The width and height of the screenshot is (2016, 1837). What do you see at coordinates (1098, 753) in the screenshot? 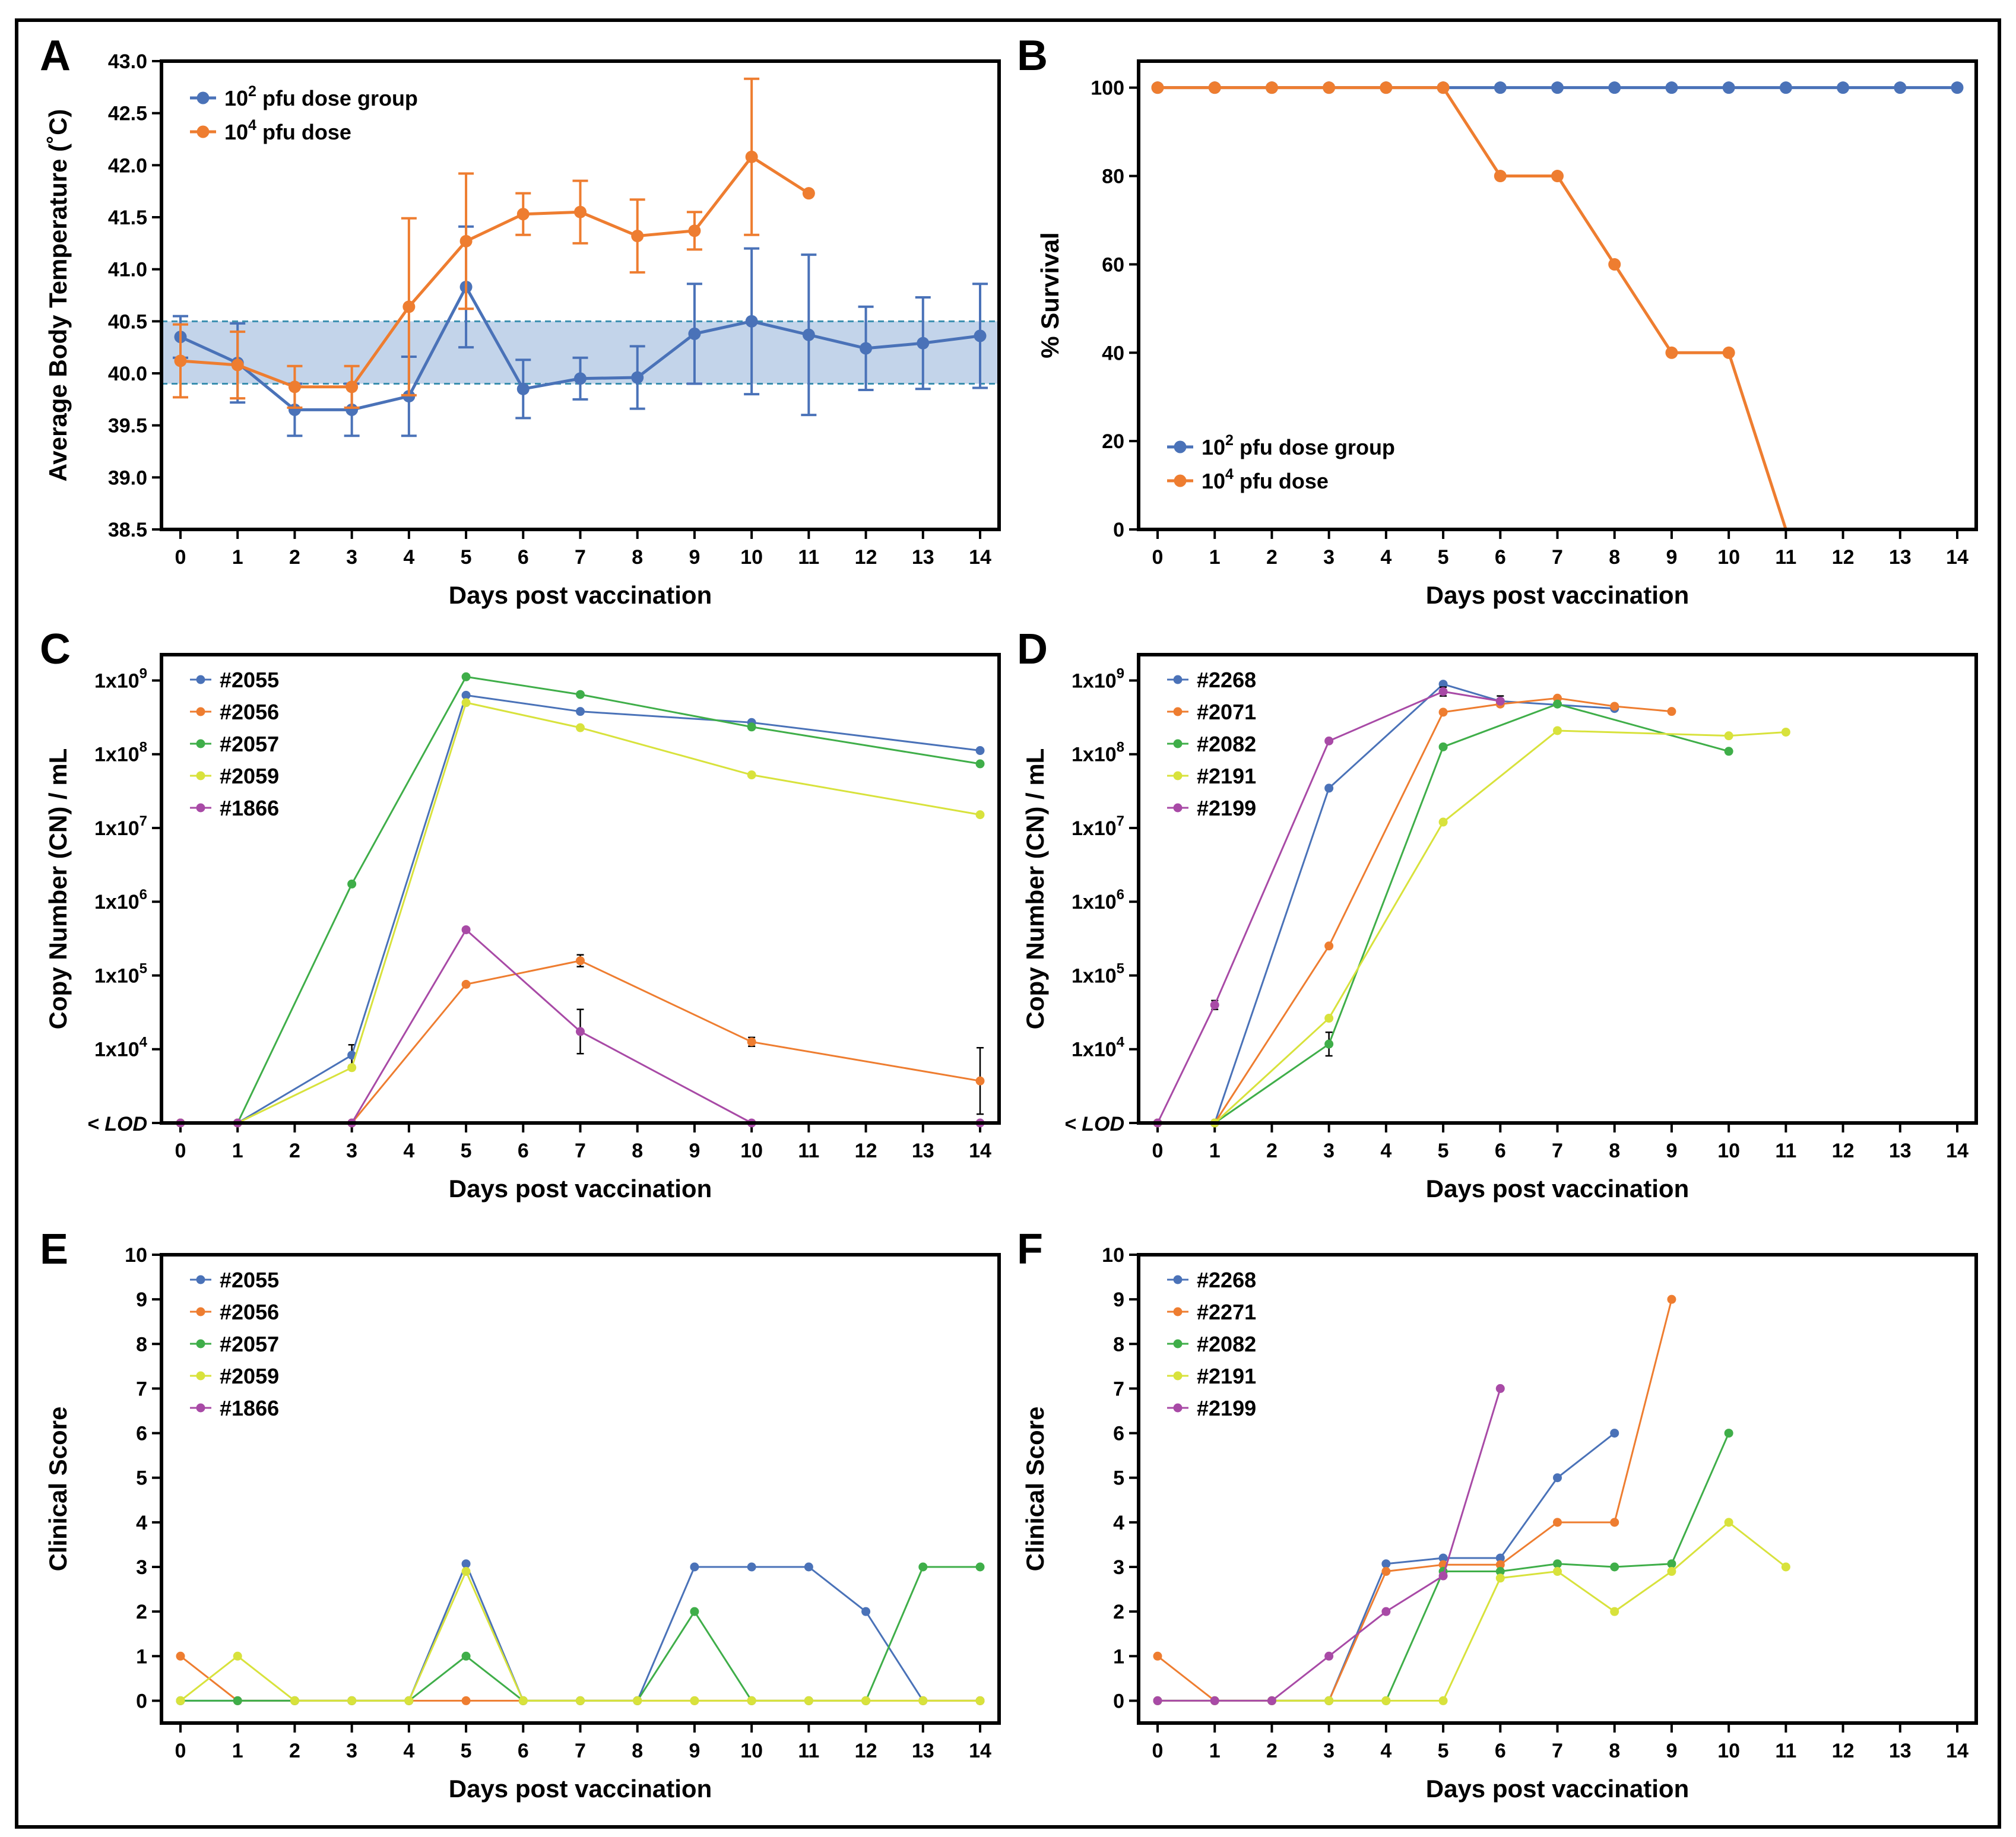
I see `chart-d-y-tick-label: 1x10⁸` at bounding box center [1098, 753].